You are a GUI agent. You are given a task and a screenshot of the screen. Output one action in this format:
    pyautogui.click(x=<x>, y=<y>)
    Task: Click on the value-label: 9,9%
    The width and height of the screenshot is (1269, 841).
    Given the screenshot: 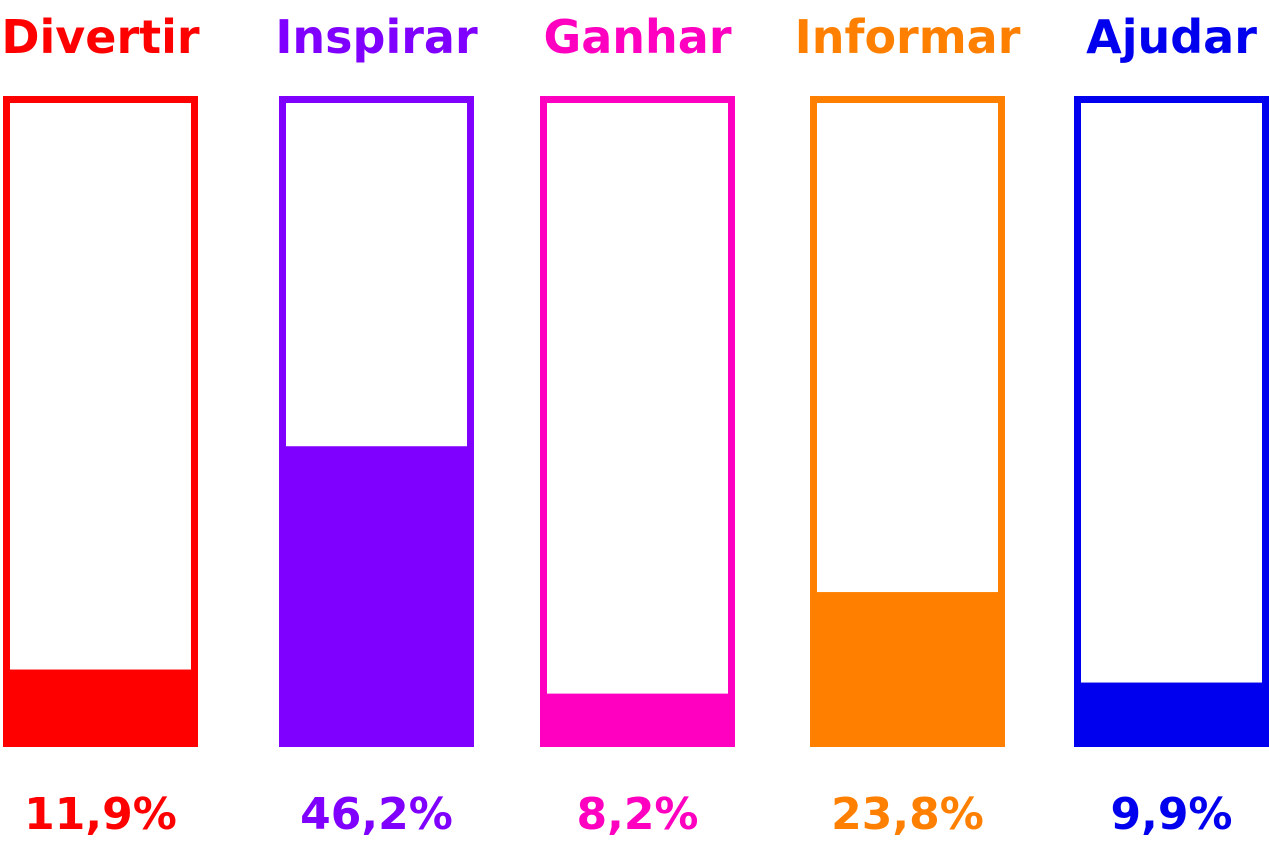 What is the action you would take?
    pyautogui.click(x=1171, y=814)
    